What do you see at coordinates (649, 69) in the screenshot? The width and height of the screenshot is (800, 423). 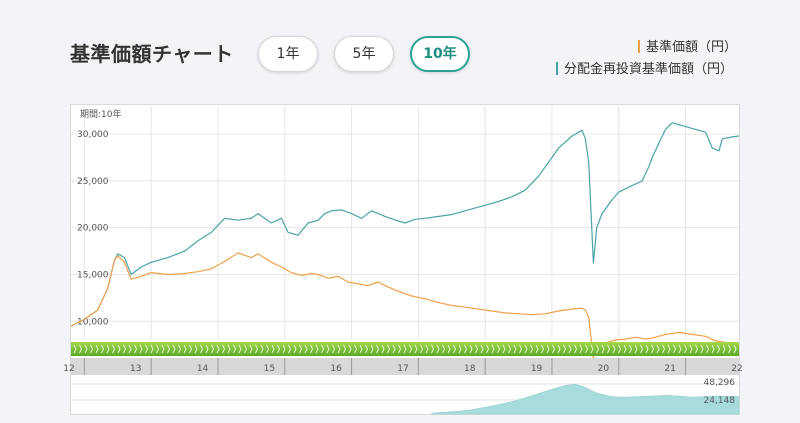 I see `legend-label: 分配金再投資基準価額（円）` at bounding box center [649, 69].